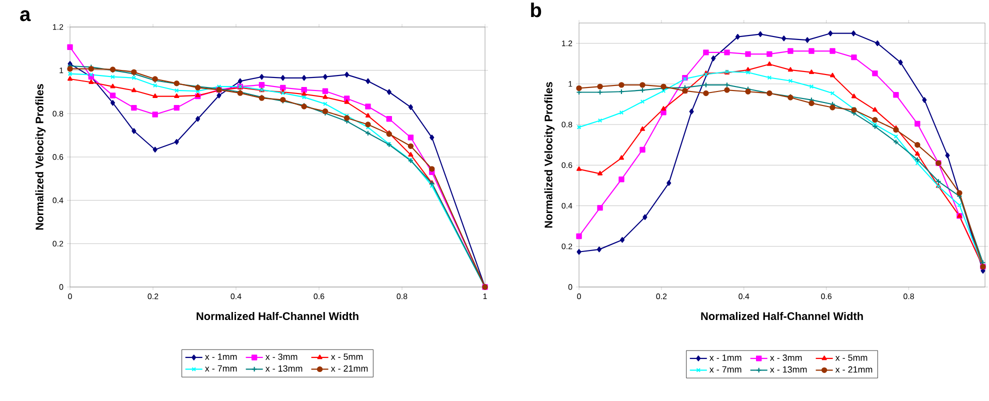 The image size is (989, 401). What do you see at coordinates (25, 16) in the screenshot?
I see `chart-title: a` at bounding box center [25, 16].